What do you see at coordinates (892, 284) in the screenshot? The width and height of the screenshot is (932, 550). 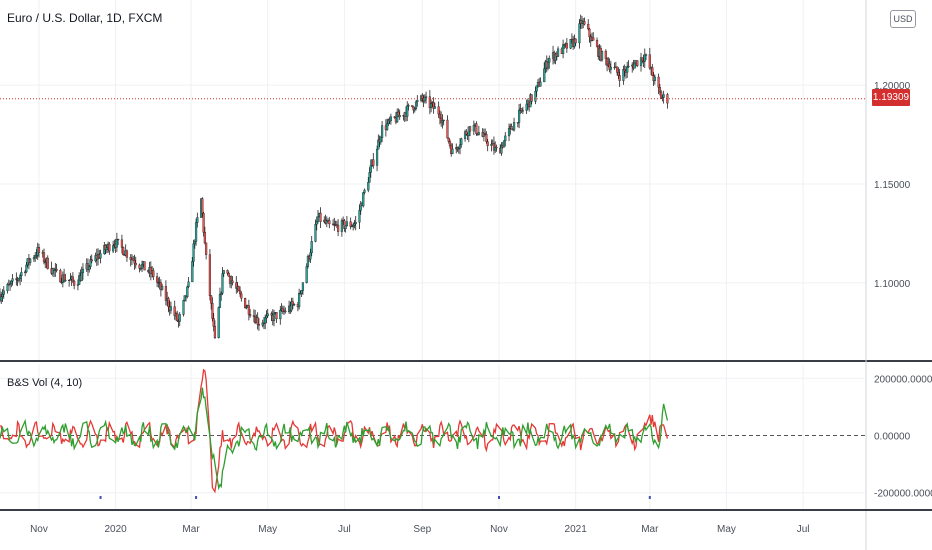 I see `y-tick-label: 1.10000` at bounding box center [892, 284].